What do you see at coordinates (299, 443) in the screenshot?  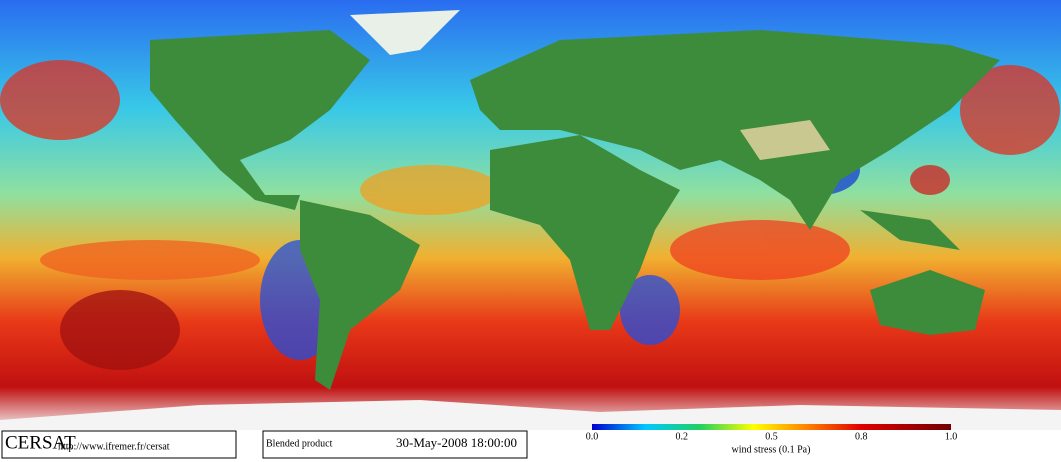 I see `product: Blended product` at bounding box center [299, 443].